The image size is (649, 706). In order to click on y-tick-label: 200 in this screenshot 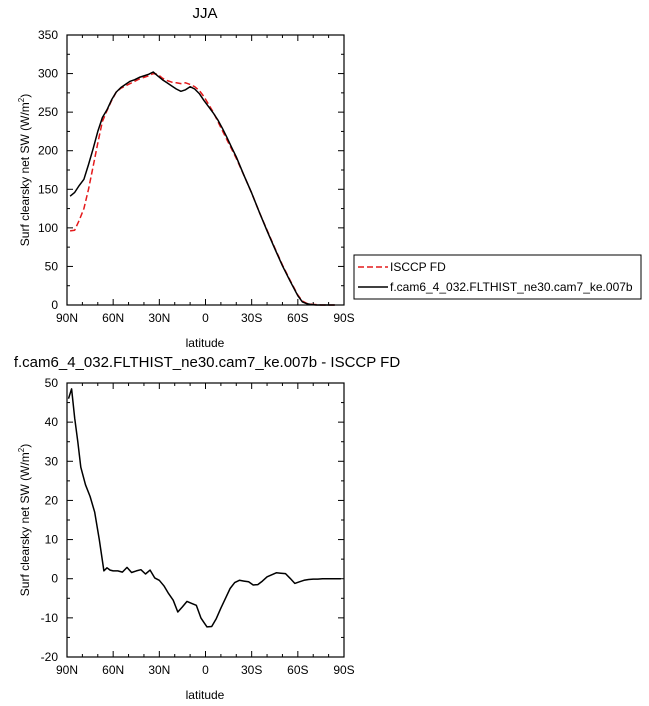, I will do `click(48, 151)`.